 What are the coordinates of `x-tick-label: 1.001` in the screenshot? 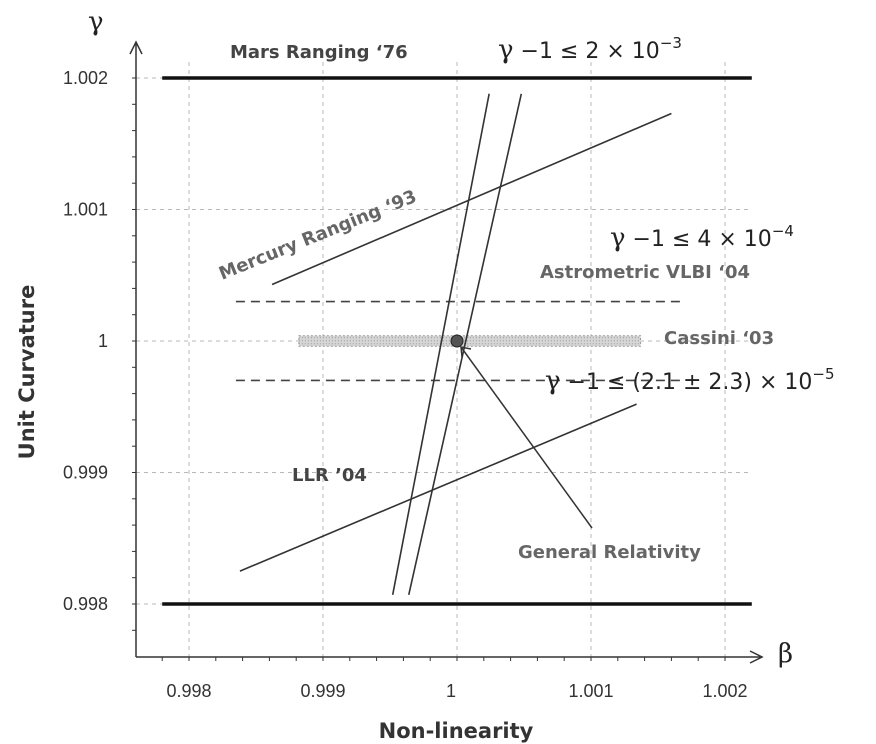 It's located at (590, 691).